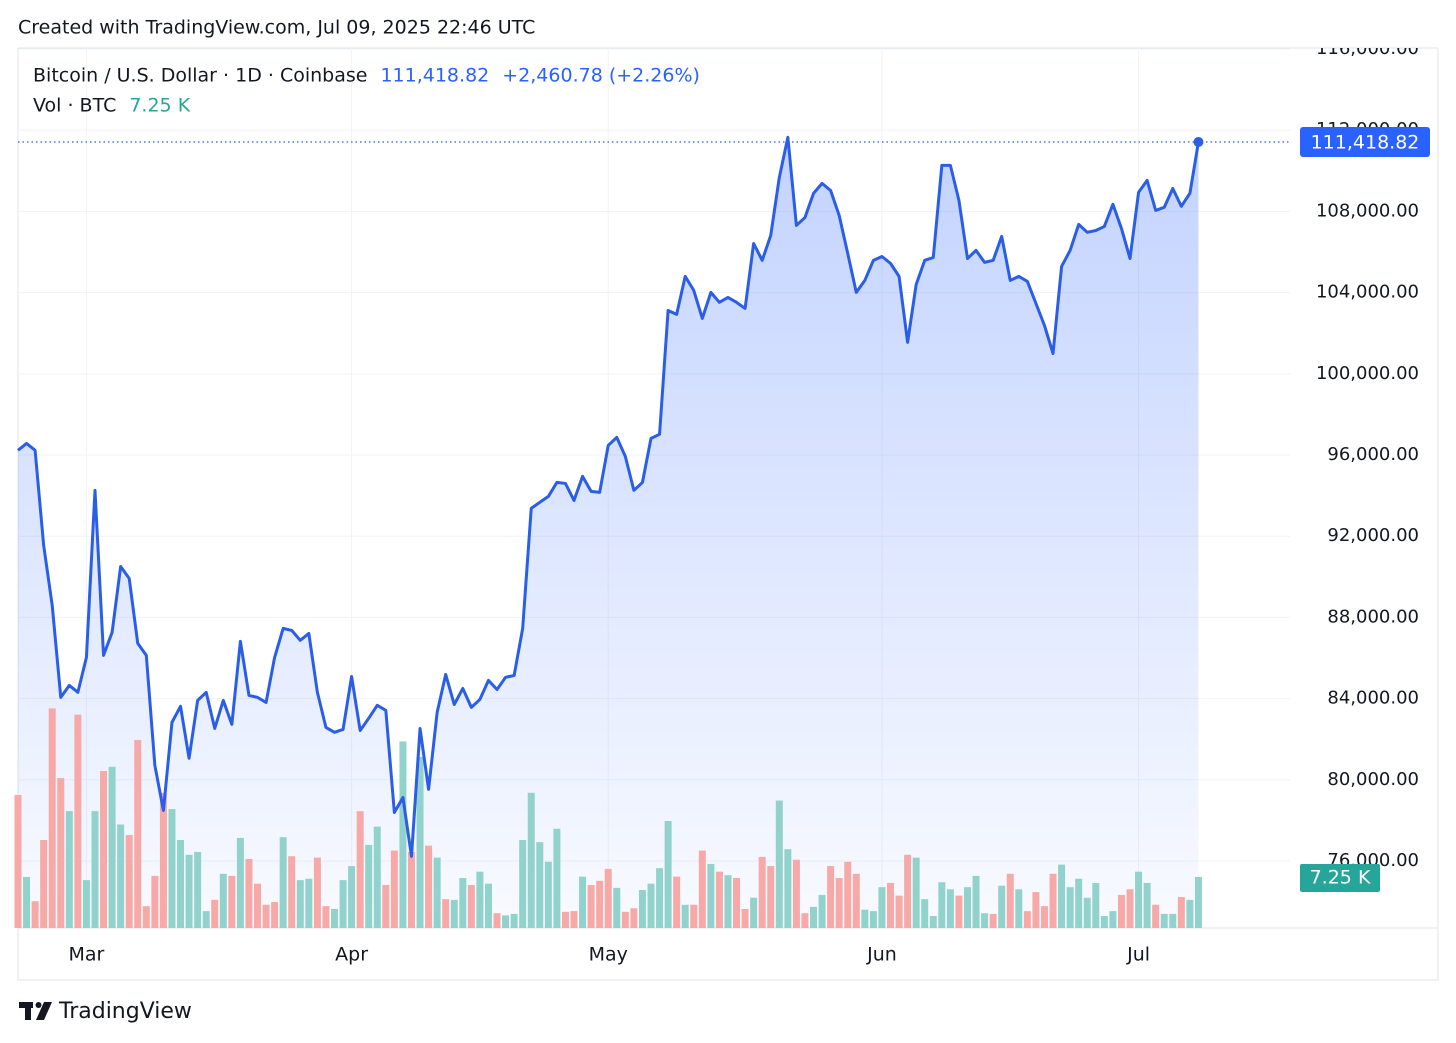  Describe the element at coordinates (1138, 955) in the screenshot. I see `x-tick-label: Jul` at that location.